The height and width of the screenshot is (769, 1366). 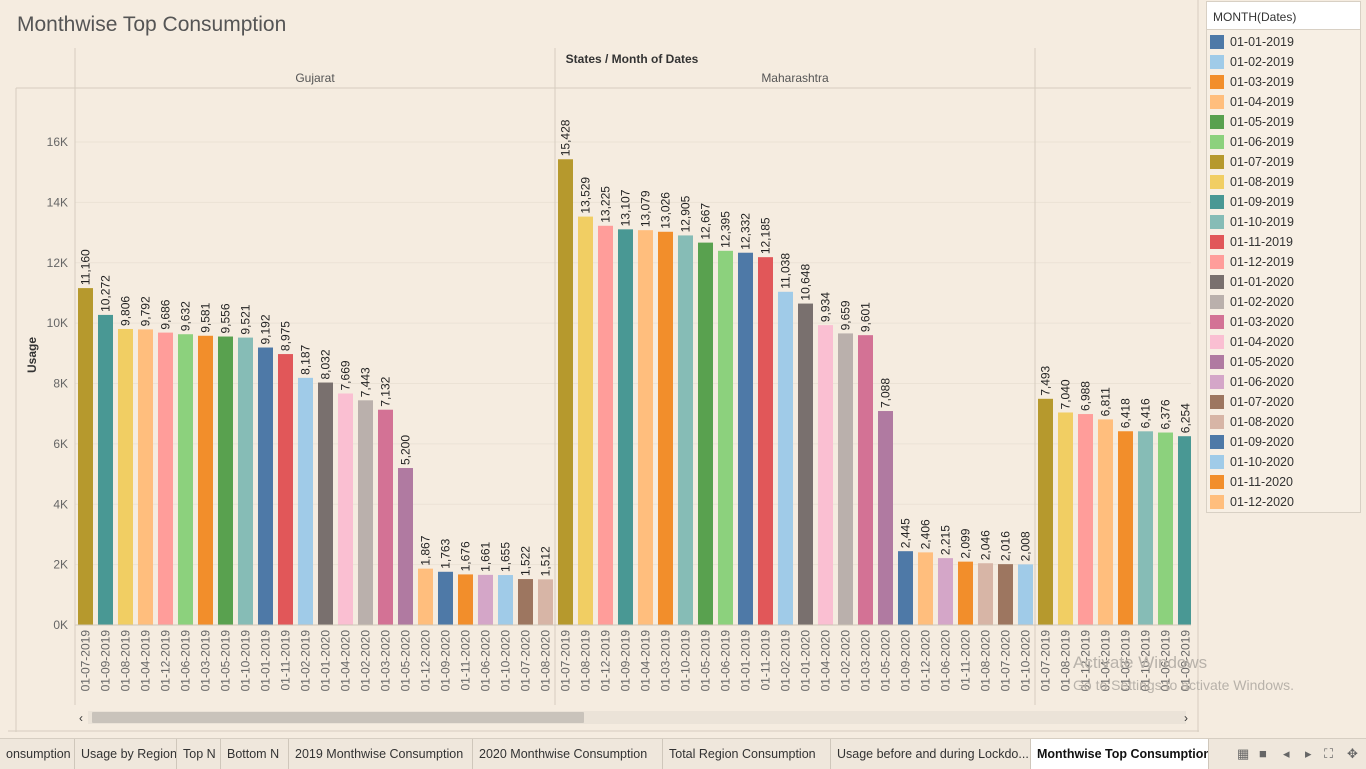 What do you see at coordinates (37, 754) in the screenshot?
I see `sheet-tab: onsumption` at bounding box center [37, 754].